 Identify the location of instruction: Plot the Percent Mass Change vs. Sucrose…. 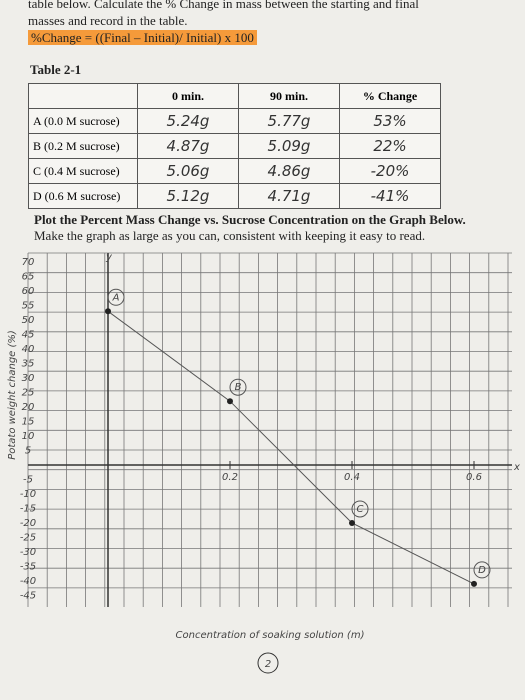
(250, 219).